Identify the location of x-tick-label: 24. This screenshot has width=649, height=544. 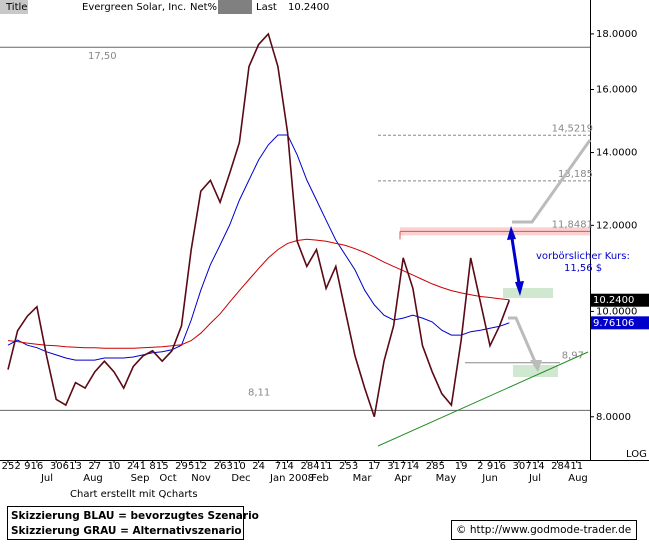
(258, 466).